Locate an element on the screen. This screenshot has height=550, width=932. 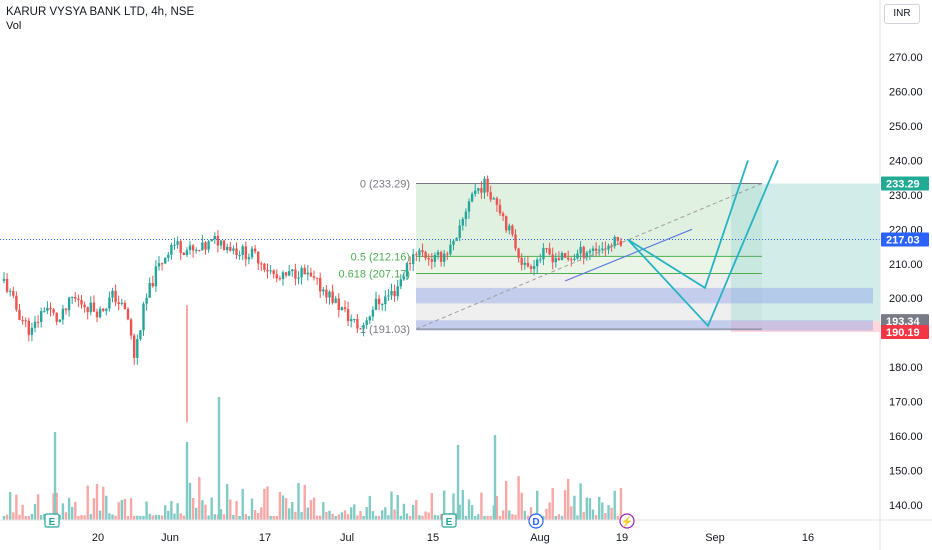
dividend-marker is located at coordinates (536, 521).